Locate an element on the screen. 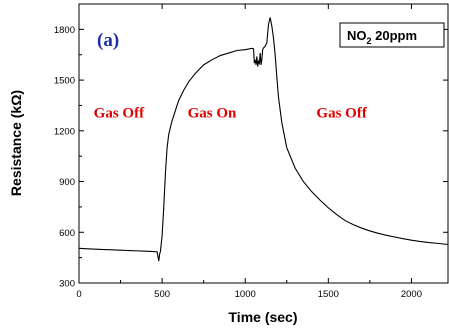  legend-subscript: 2 is located at coordinates (369, 41).